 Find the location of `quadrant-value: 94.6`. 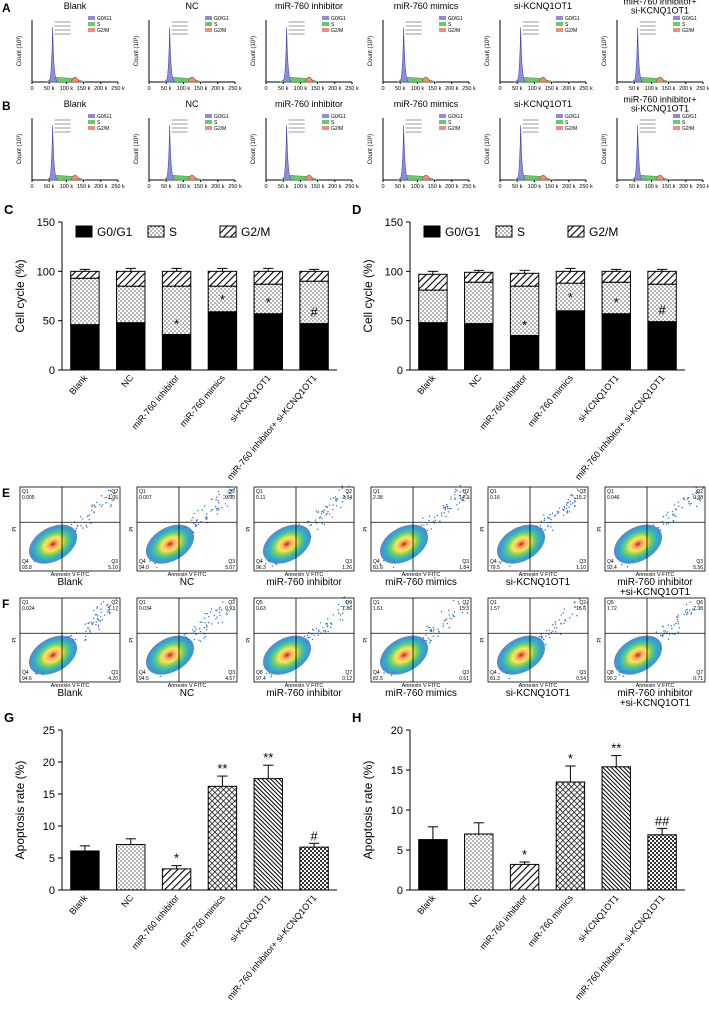

quadrant-value: 94.6 is located at coordinates (27, 679).